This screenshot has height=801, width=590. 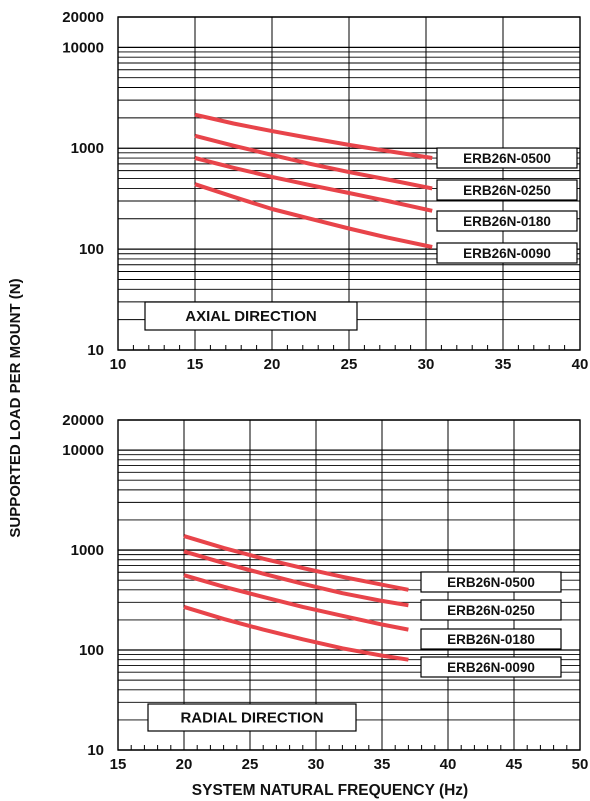 What do you see at coordinates (83, 450) in the screenshot?
I see `radial-y-tick-label: 10000` at bounding box center [83, 450].